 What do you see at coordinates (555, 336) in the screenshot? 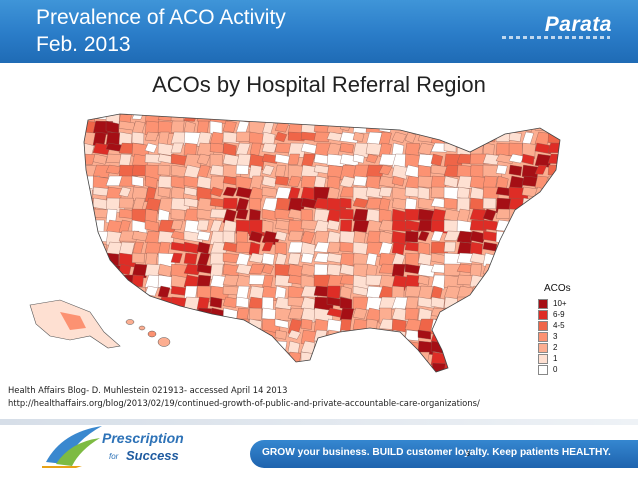
I see `legend-label: 3` at bounding box center [555, 336].